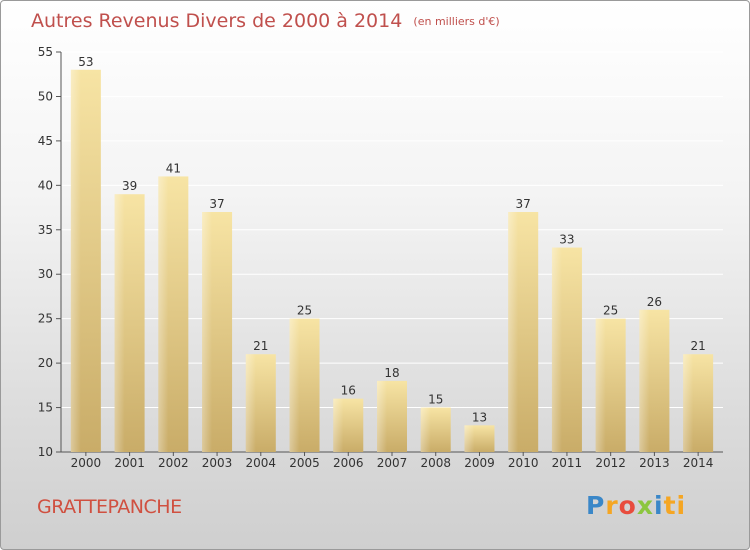 This screenshot has height=550, width=750. Describe the element at coordinates (45, 319) in the screenshot. I see `y-tick-label: 25` at that location.